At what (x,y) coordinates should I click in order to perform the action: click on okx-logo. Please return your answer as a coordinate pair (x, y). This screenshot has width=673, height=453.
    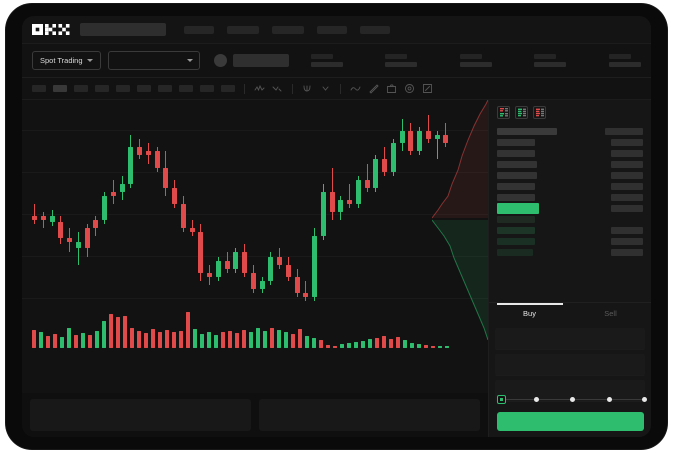
    Looking at the image, I should click on (51, 29).